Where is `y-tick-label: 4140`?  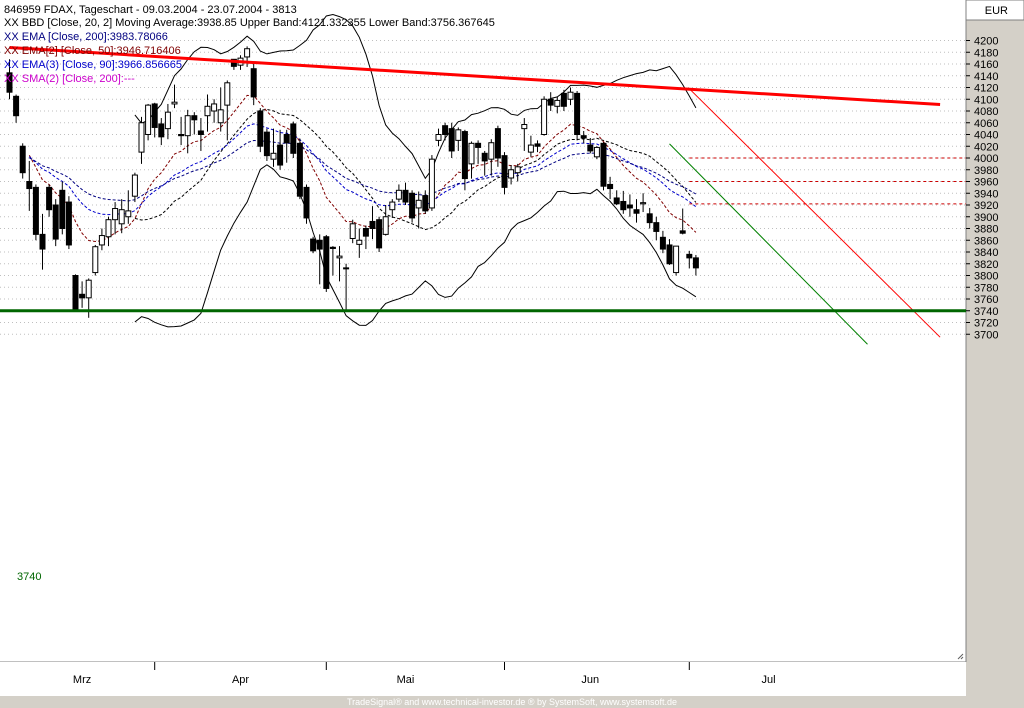 y-tick-label: 4140 is located at coordinates (986, 77).